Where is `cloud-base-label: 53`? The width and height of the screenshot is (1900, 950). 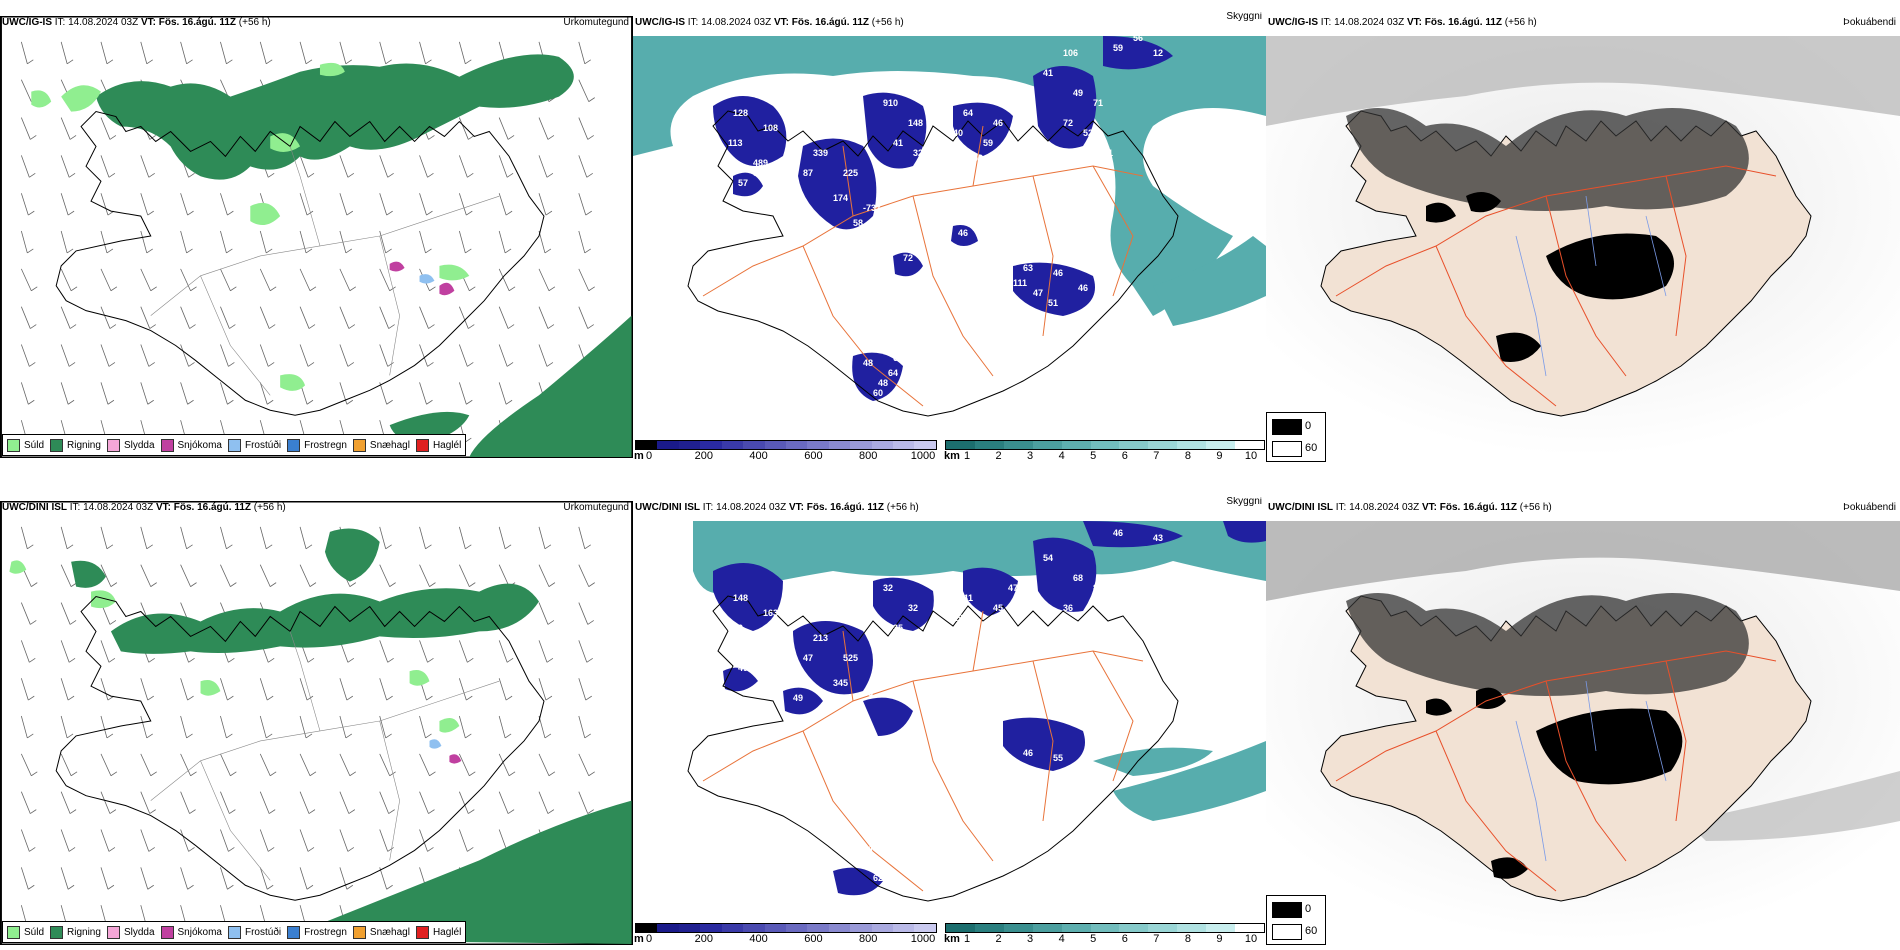
cloud-base-label: 53 is located at coordinates (938, 578).